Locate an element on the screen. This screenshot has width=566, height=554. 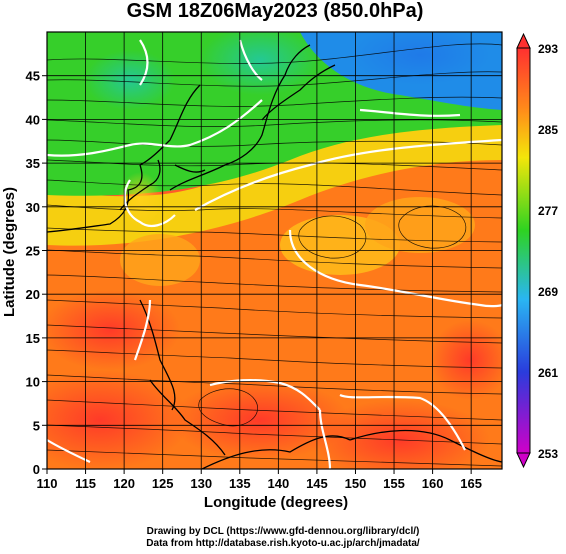
y-tick-label-35: 35 is located at coordinates (33, 163).